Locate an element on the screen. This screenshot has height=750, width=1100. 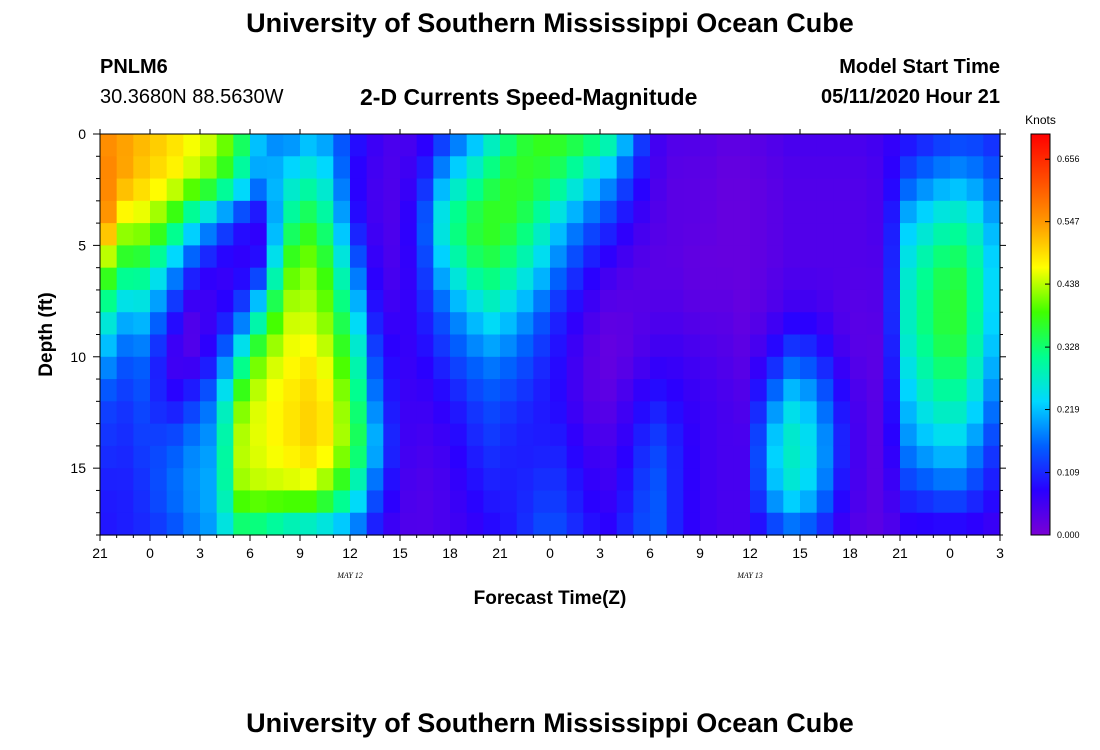
x-tick-label: 6 is located at coordinates (650, 553).